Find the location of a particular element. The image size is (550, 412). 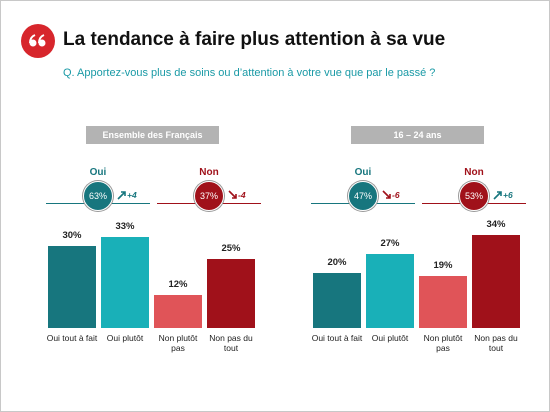

value-label: 19% is located at coordinates (443, 265).